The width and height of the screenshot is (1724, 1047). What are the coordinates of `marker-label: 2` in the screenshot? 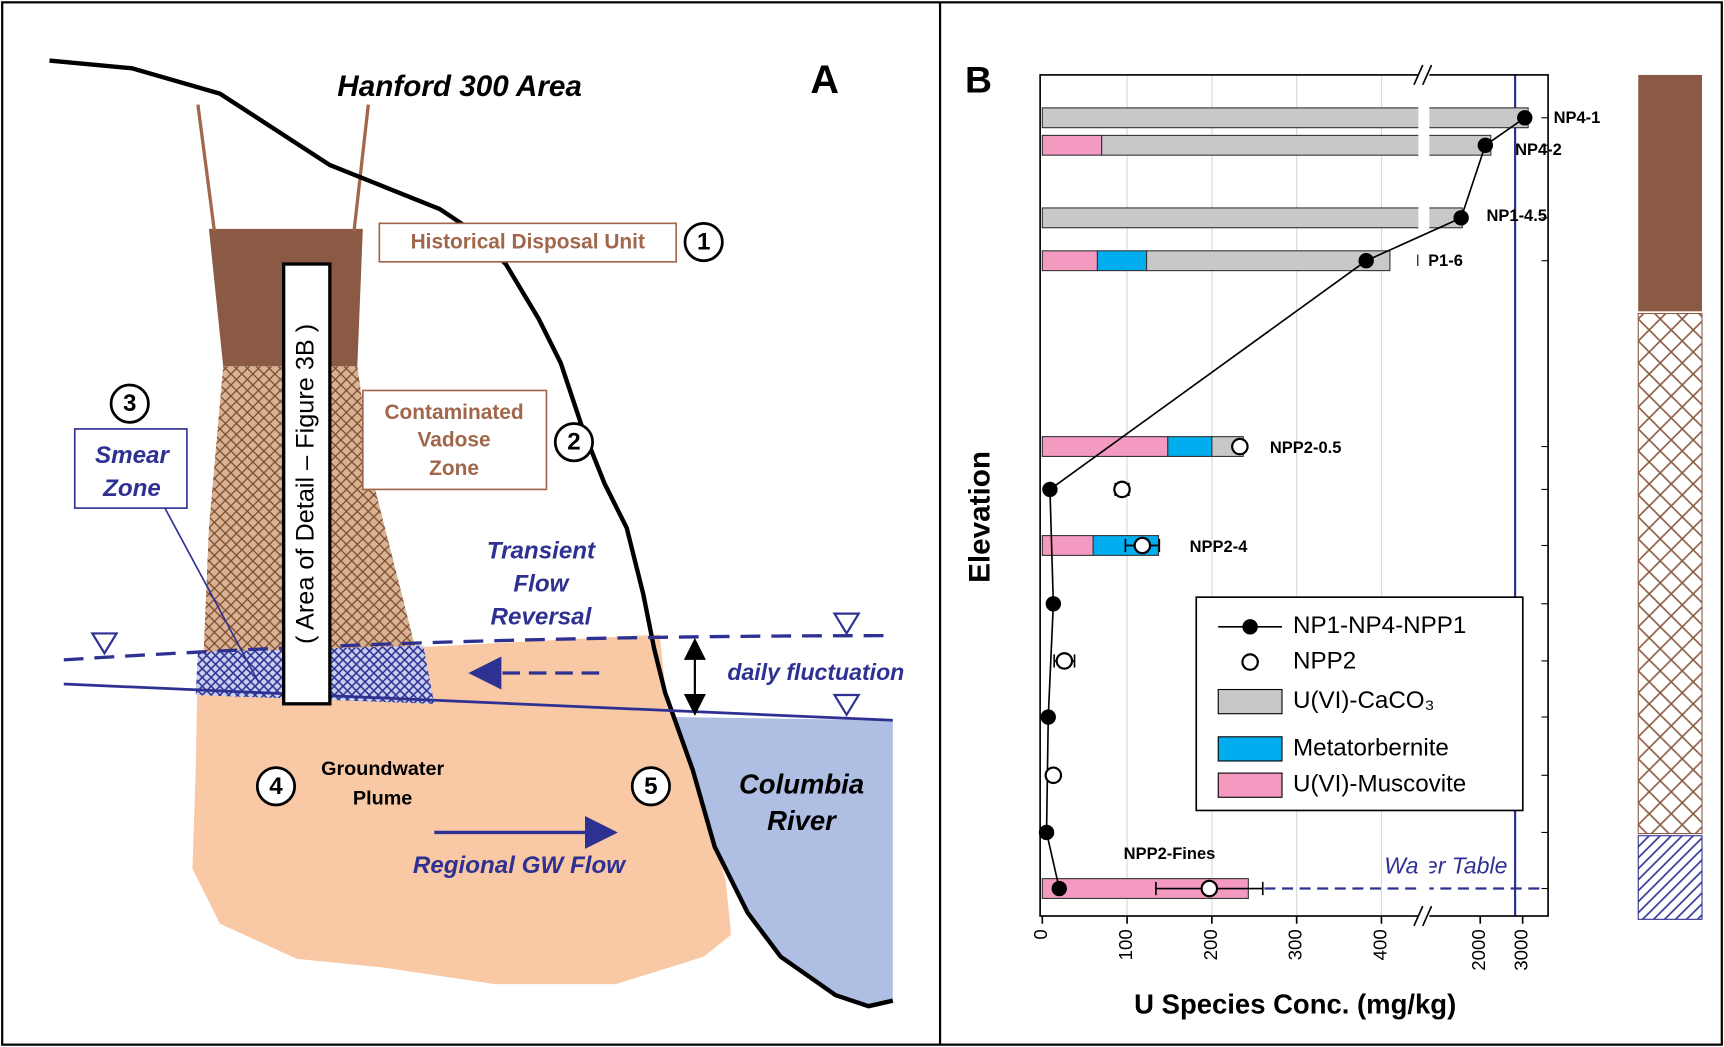 It's located at (573, 442).